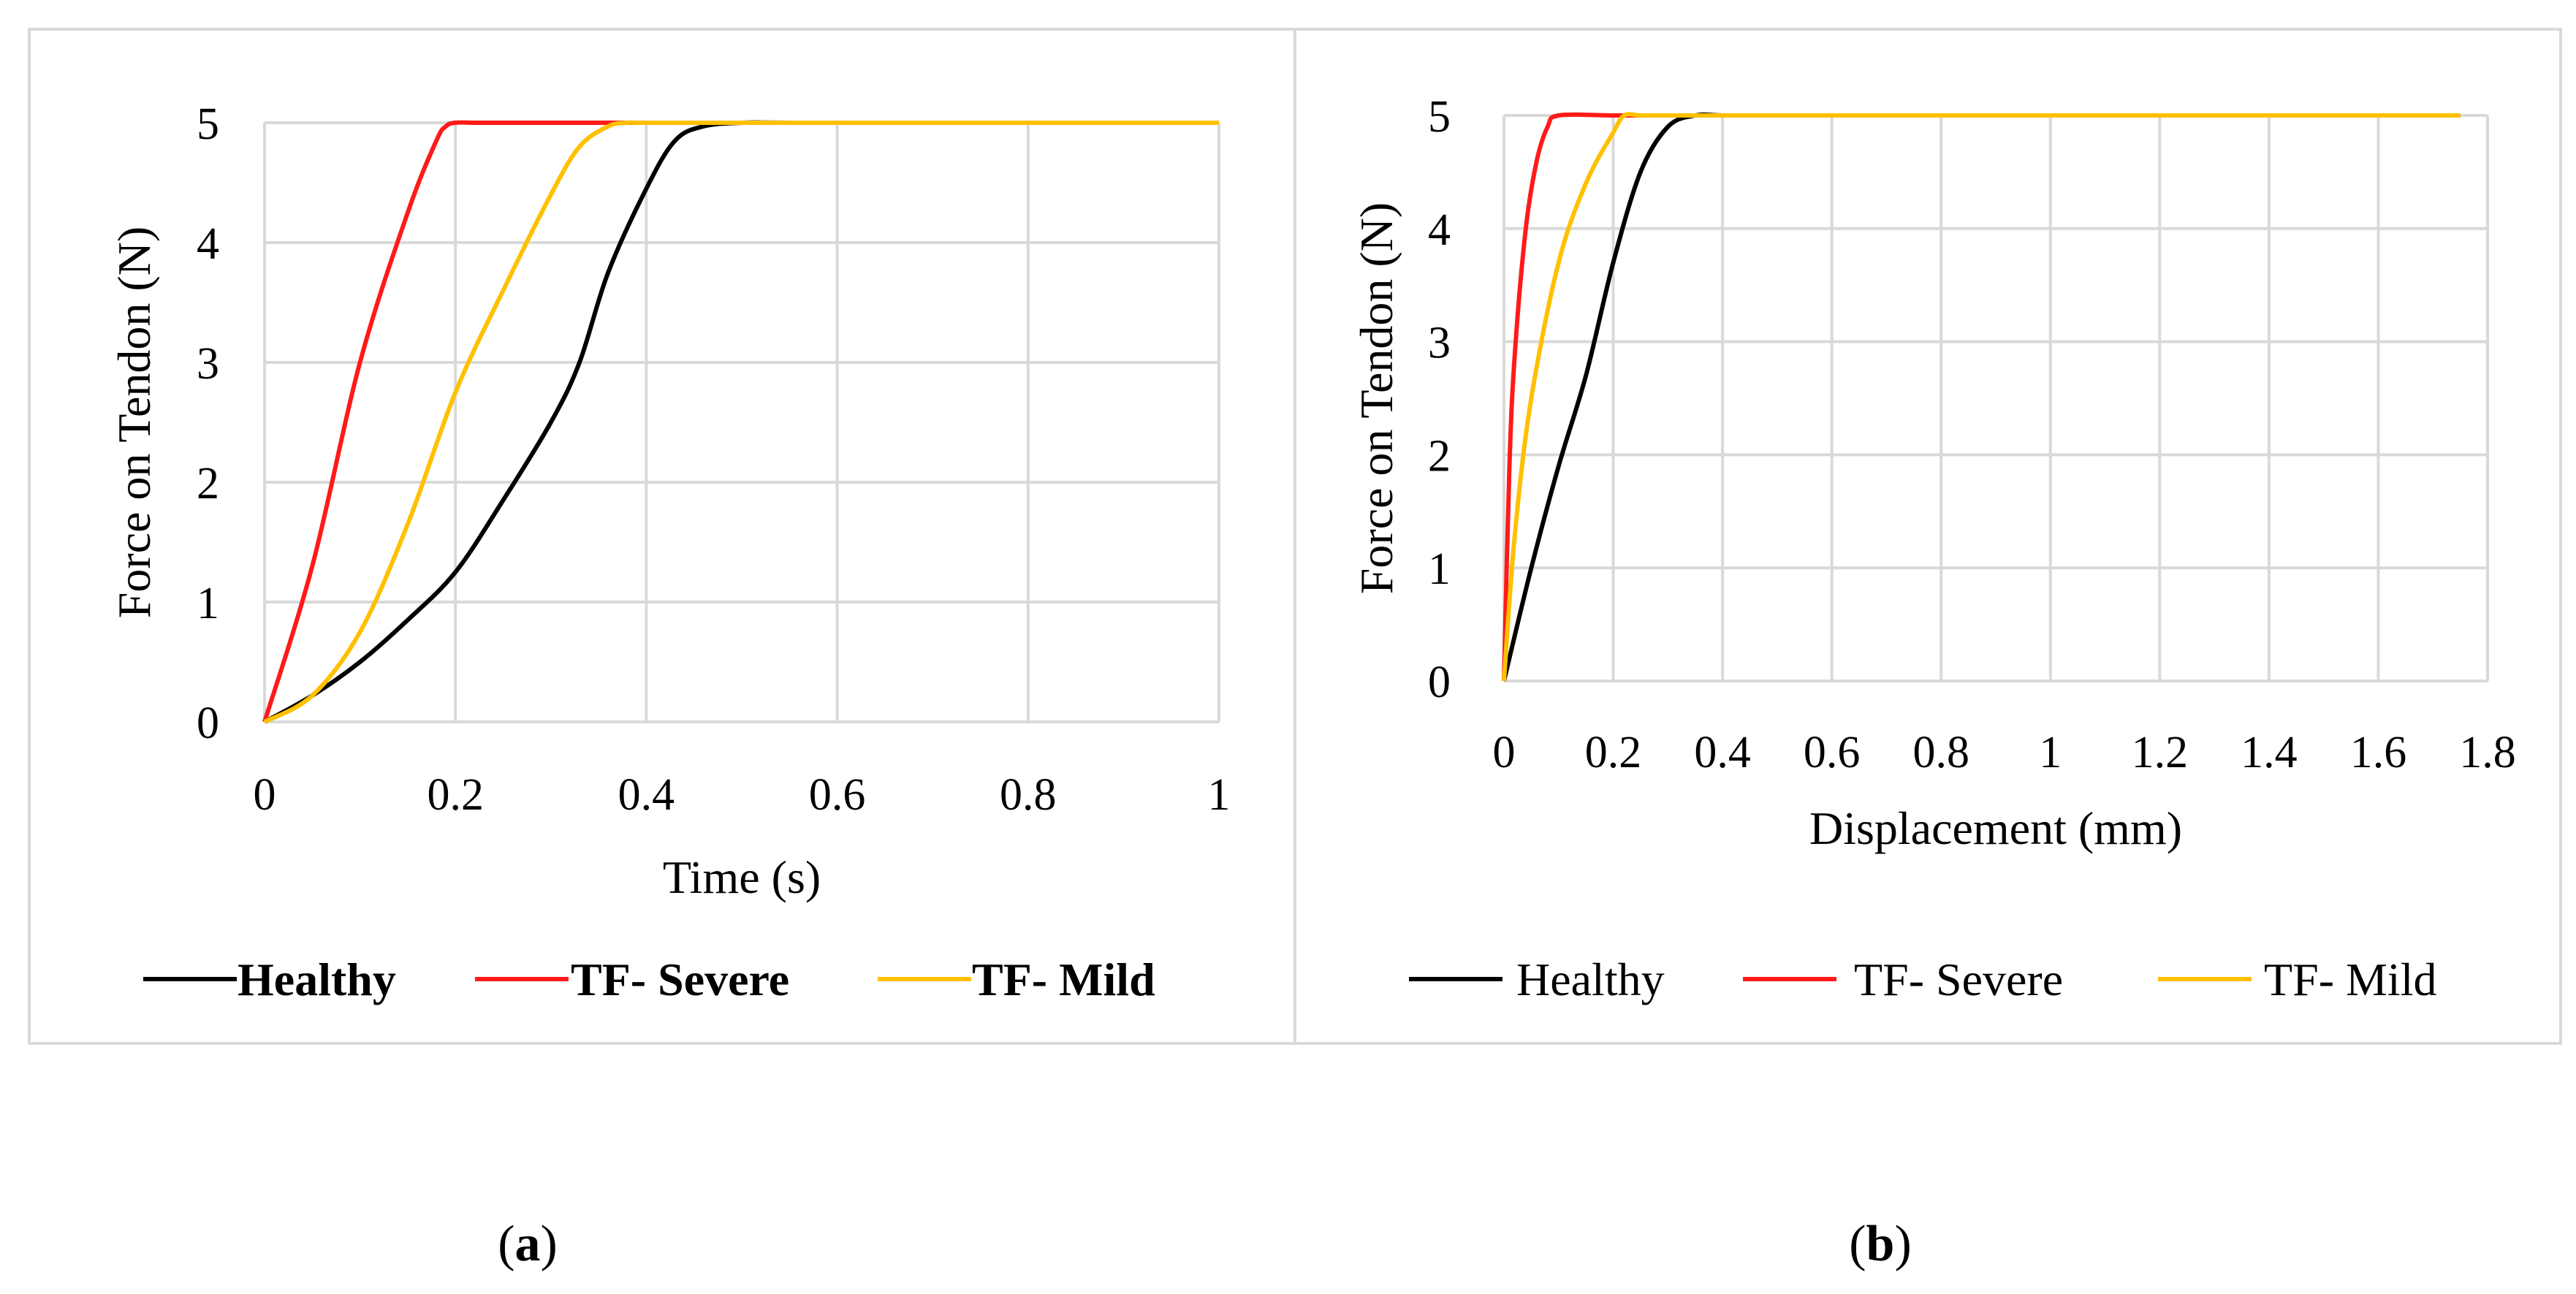 The width and height of the screenshot is (2576, 1294). What do you see at coordinates (837, 795) in the screenshot?
I see `panel-a-x-tick-label: 0.6` at bounding box center [837, 795].